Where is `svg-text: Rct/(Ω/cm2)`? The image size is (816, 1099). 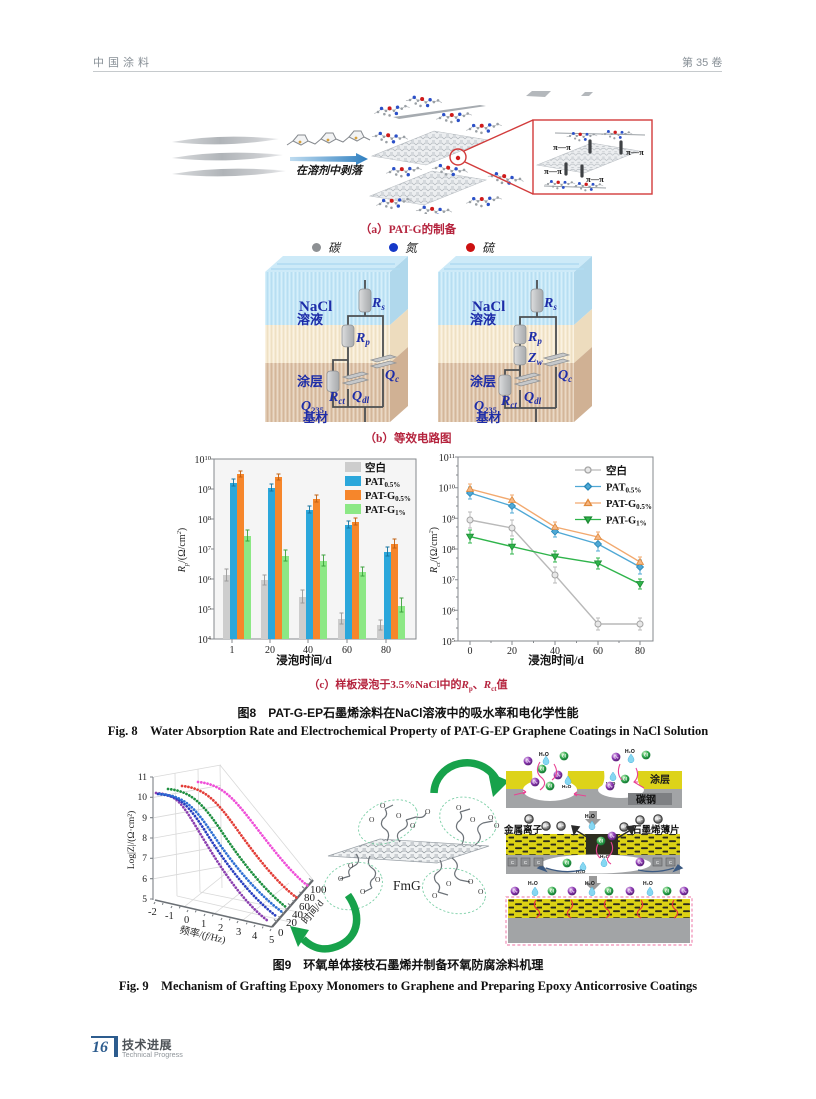
svg-text: Rct/(Ω/cm2) is located at coordinates (435, 550).